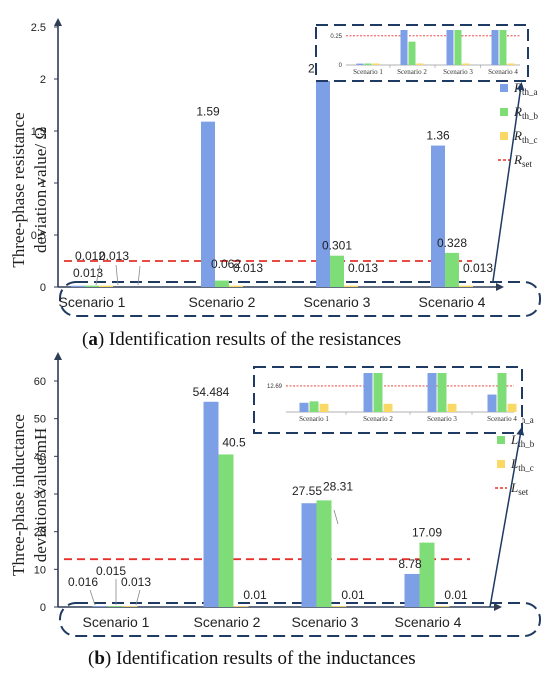 The image size is (550, 688). I want to click on inset-category-label: Scenario 2, so click(378, 419).